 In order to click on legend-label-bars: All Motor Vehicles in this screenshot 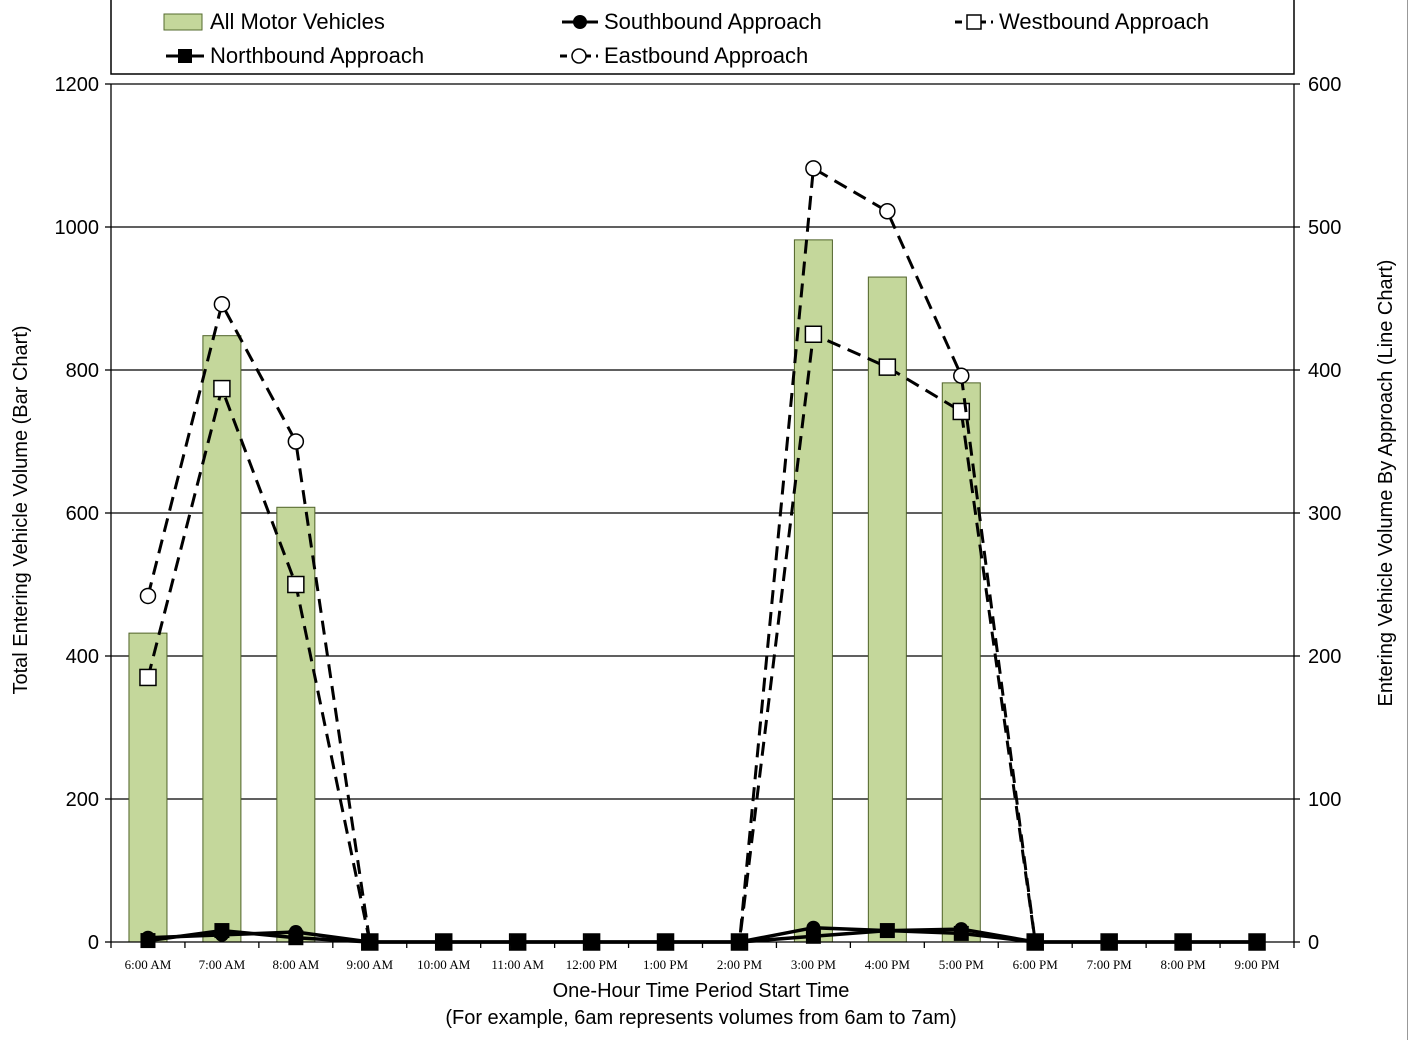, I will do `click(297, 21)`.